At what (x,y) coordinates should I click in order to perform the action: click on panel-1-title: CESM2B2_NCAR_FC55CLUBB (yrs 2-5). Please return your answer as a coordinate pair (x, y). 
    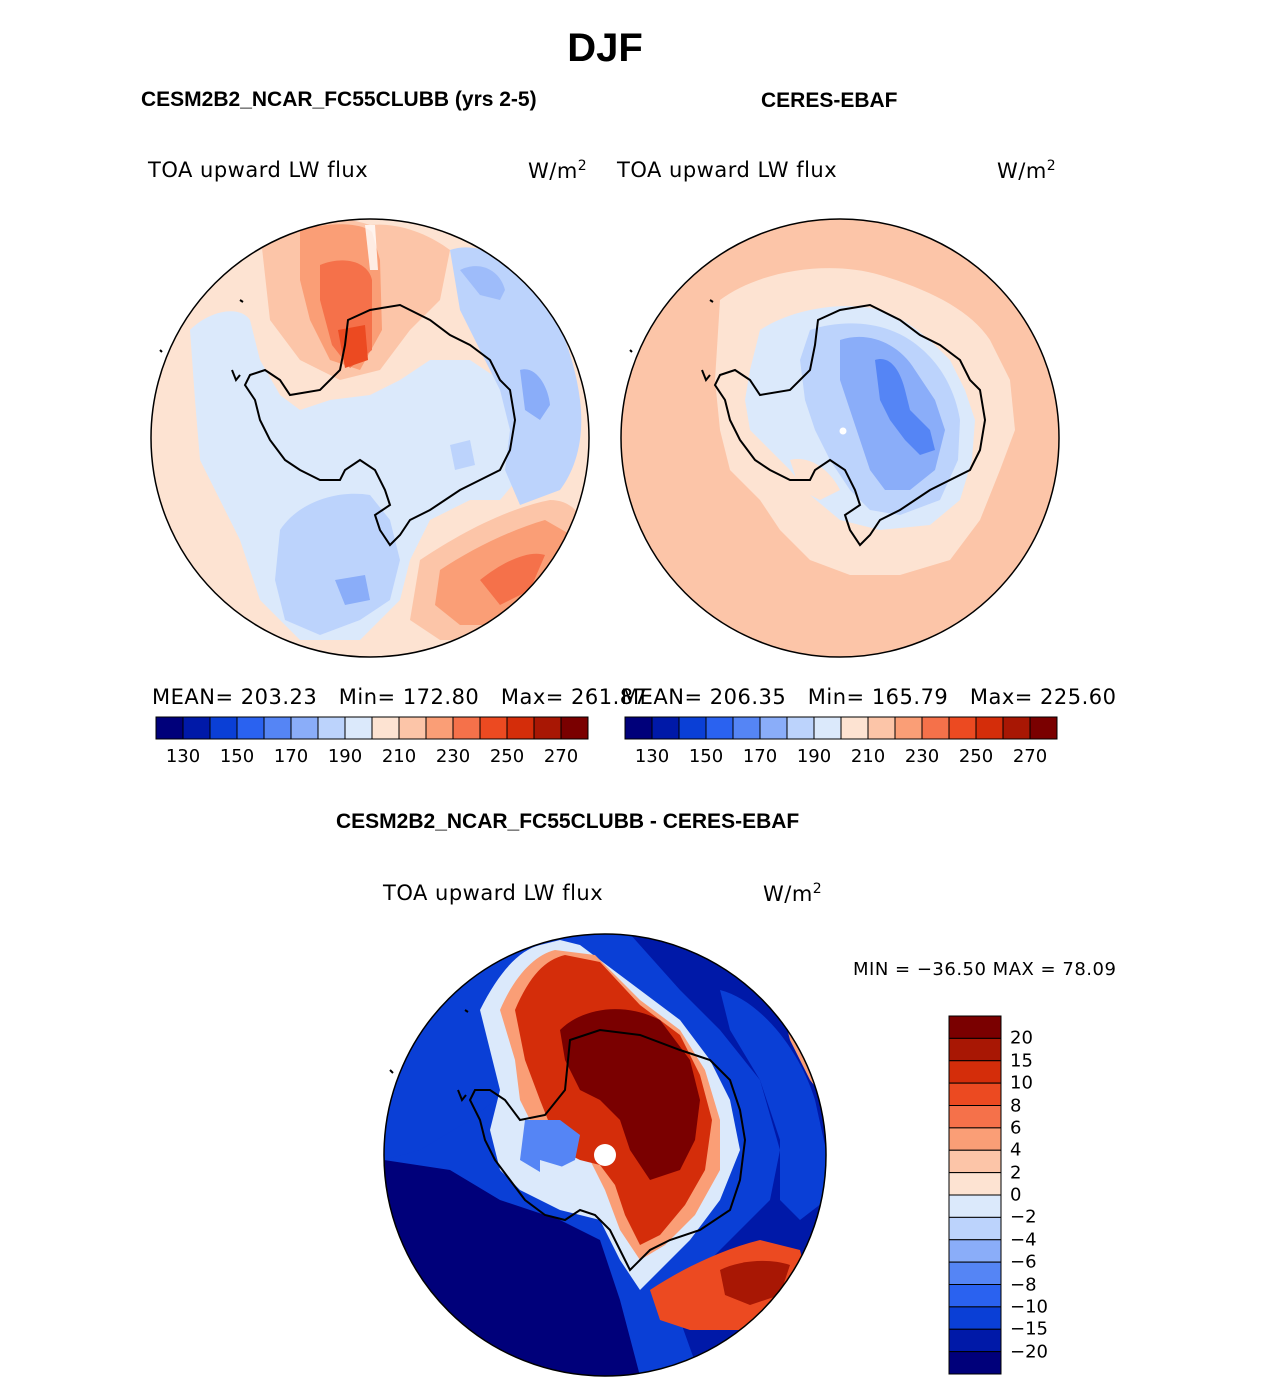
    Looking at the image, I should click on (339, 99).